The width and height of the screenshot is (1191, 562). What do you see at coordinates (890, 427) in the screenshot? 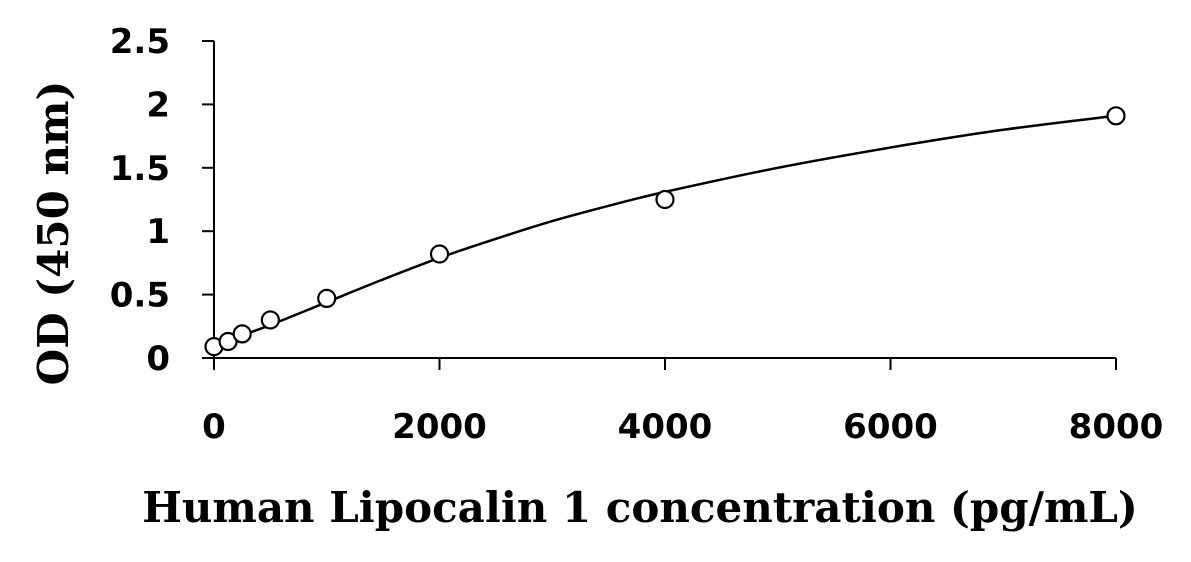
I see `x-tick-label: 6000` at bounding box center [890, 427].